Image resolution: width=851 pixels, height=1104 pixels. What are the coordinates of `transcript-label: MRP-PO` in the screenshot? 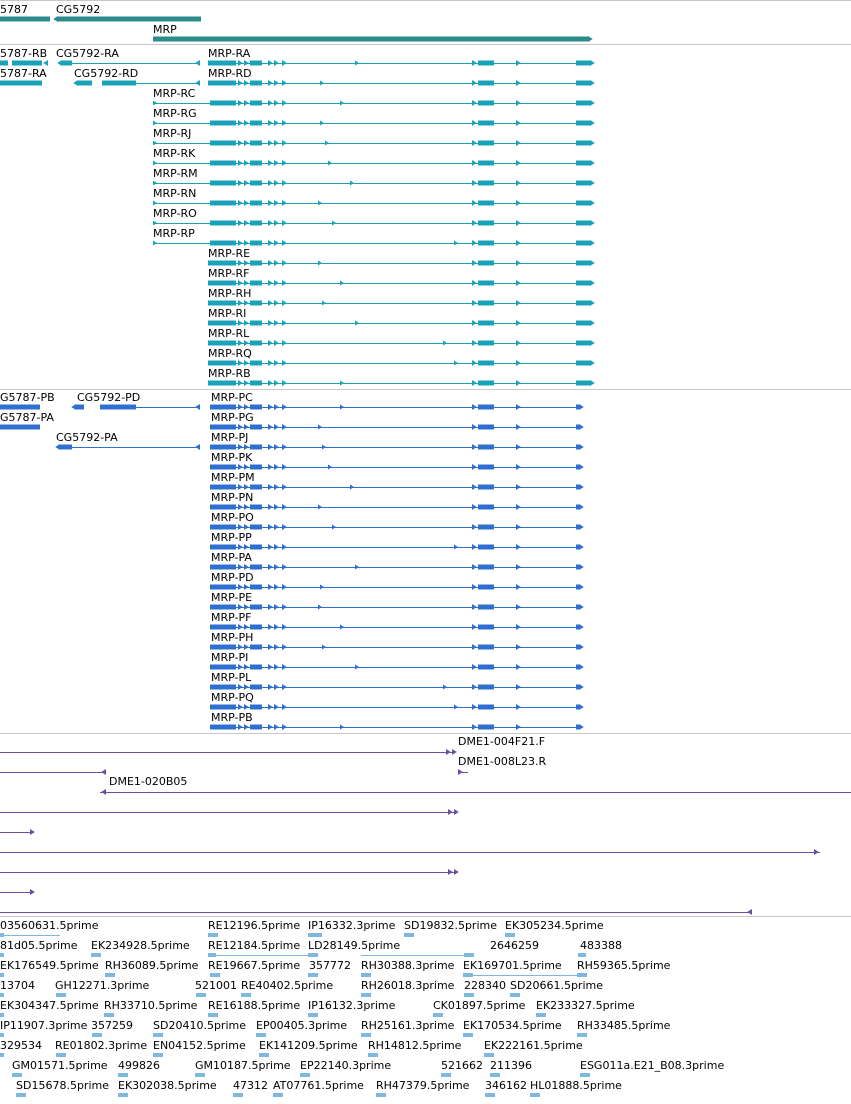 It's located at (232, 517).